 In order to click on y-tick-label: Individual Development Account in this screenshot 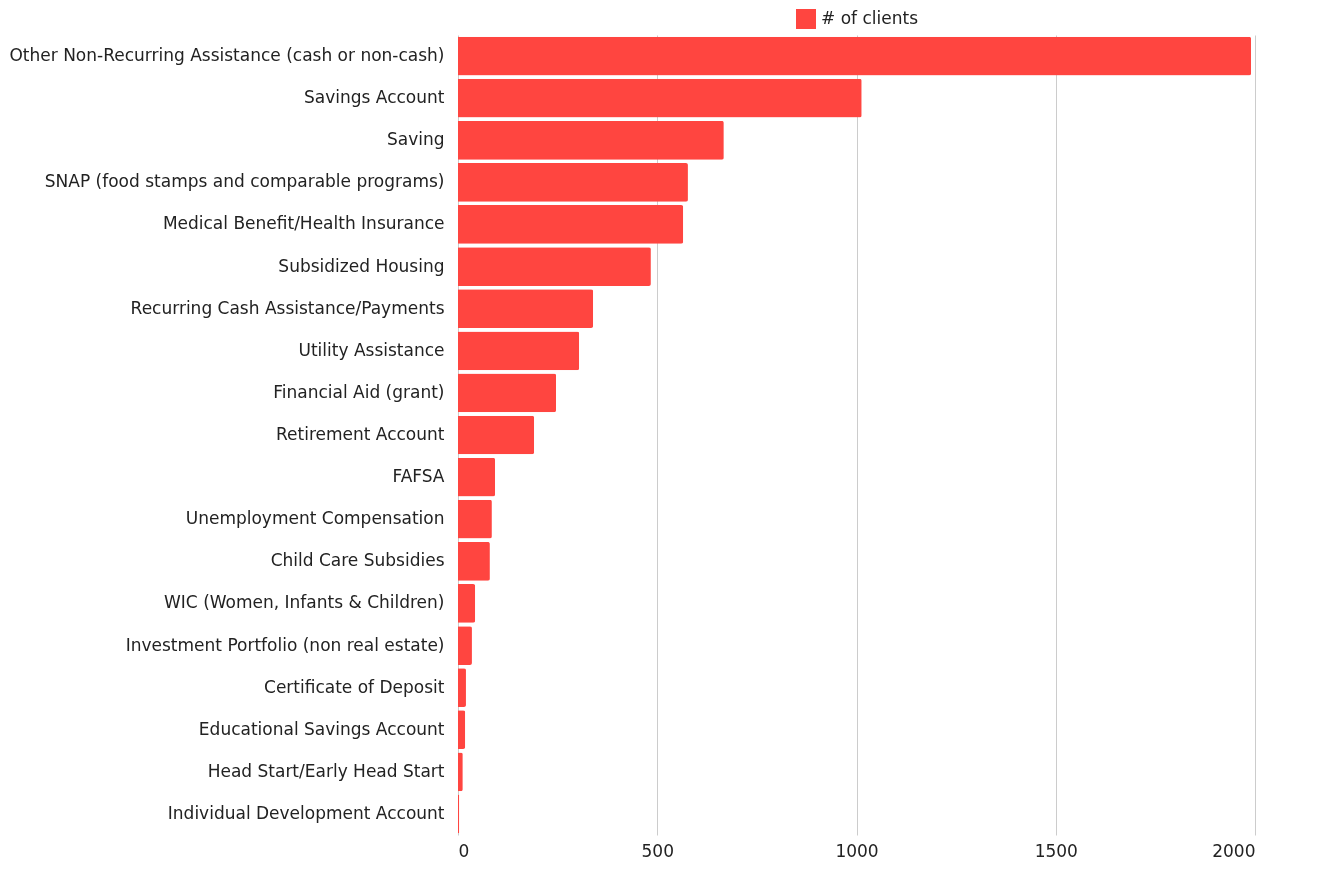, I will do `click(306, 812)`.